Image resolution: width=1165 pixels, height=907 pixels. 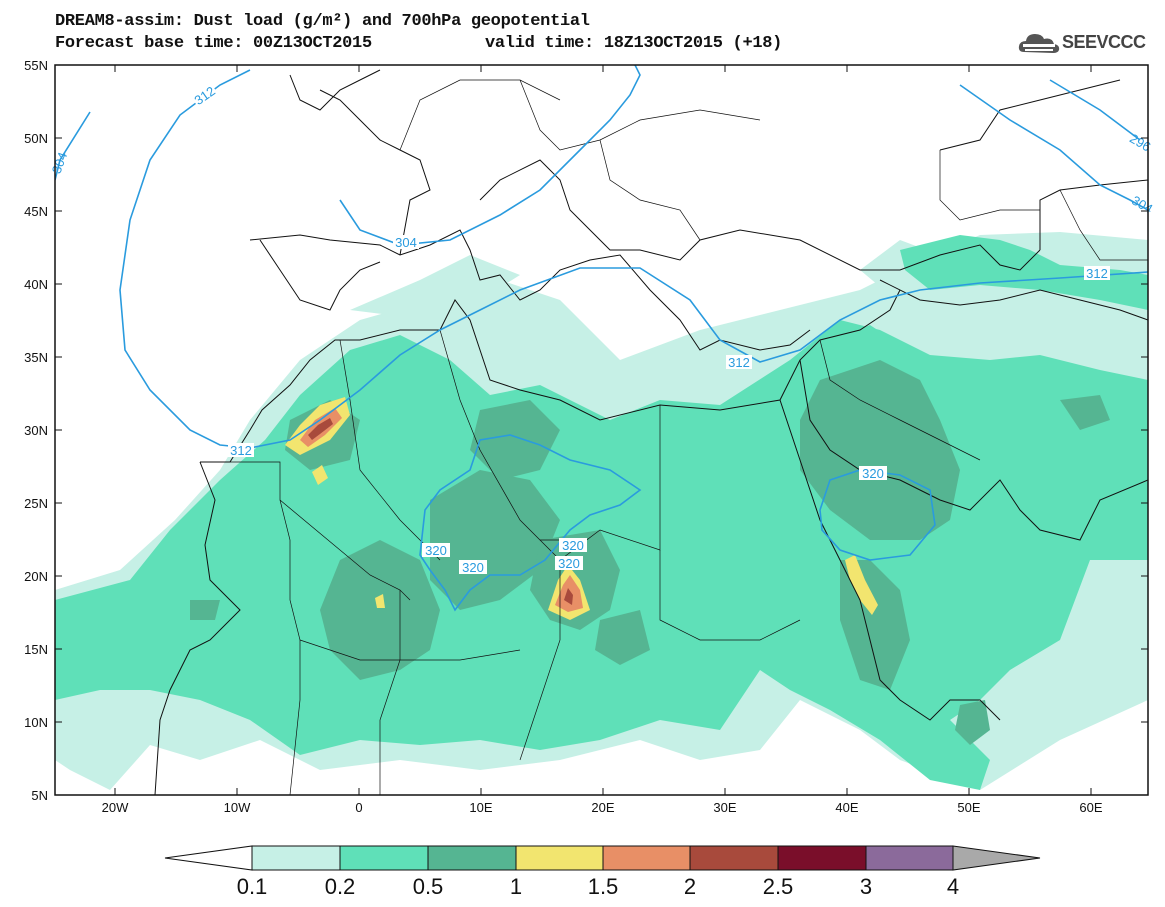 What do you see at coordinates (73, 146) in the screenshot?
I see `contour-304-west` at bounding box center [73, 146].